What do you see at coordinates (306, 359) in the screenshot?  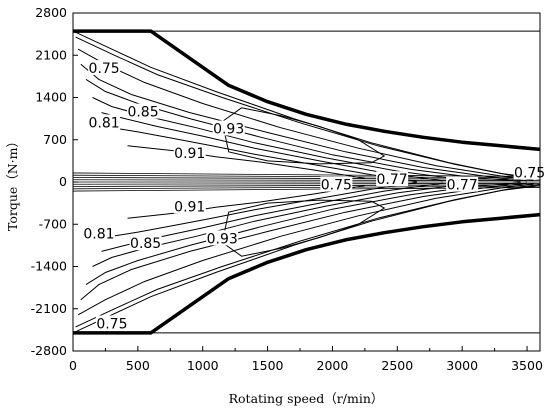 I see `x-axis-ticks-group: 0 500 1000 1500 2000 2500 3000 3500` at bounding box center [306, 359].